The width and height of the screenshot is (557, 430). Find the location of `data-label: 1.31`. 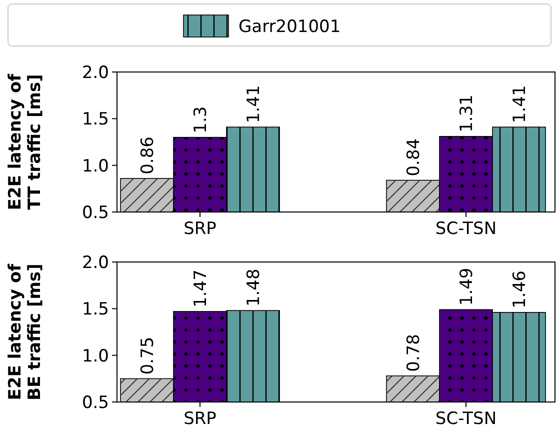

data-label: 1.31 is located at coordinates (467, 113).